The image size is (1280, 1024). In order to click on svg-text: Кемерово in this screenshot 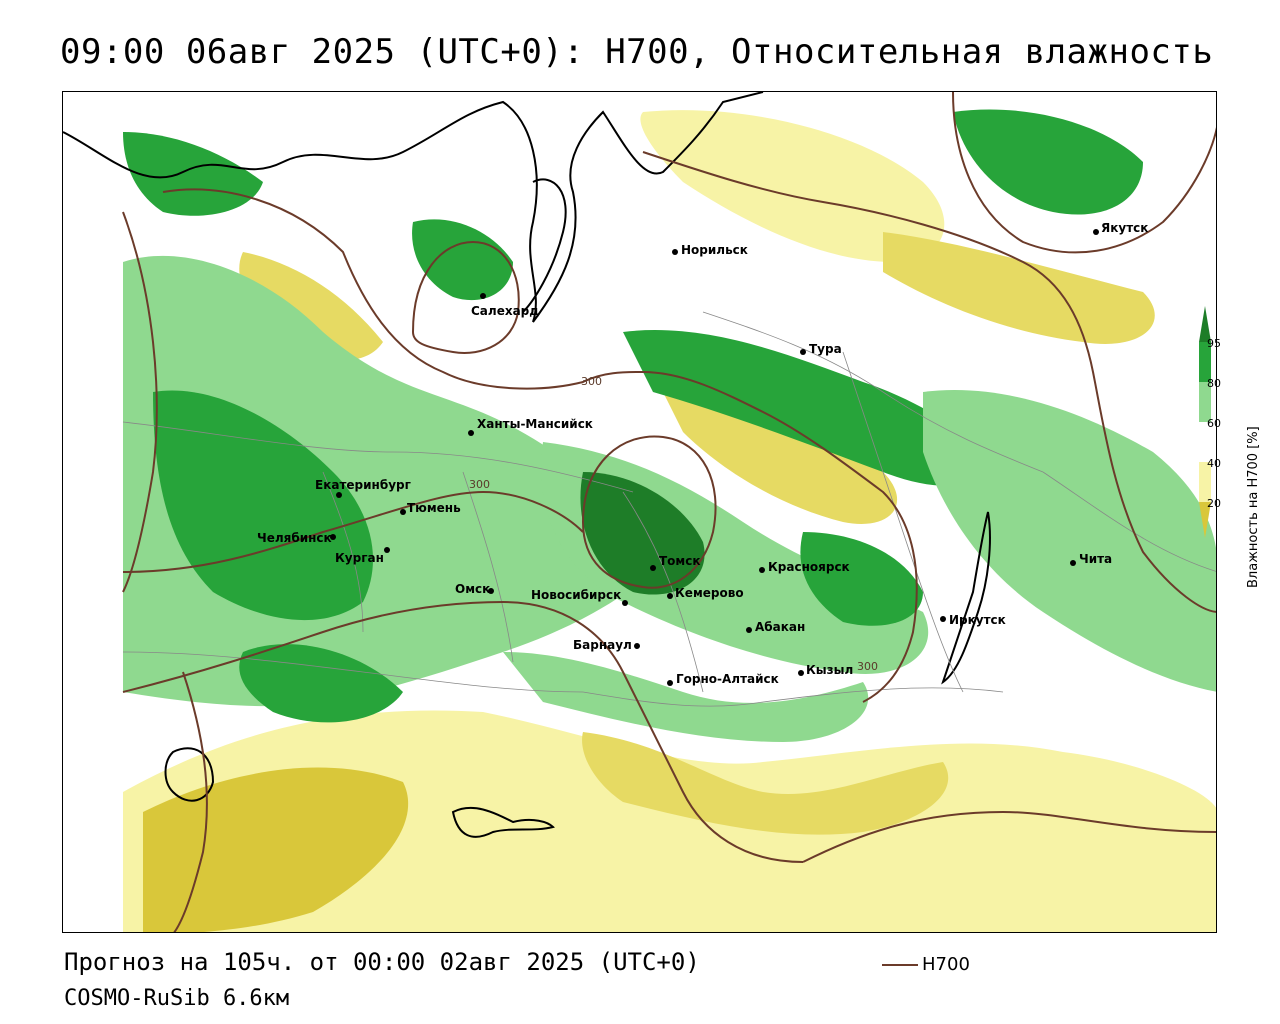, I will do `click(709, 593)`.